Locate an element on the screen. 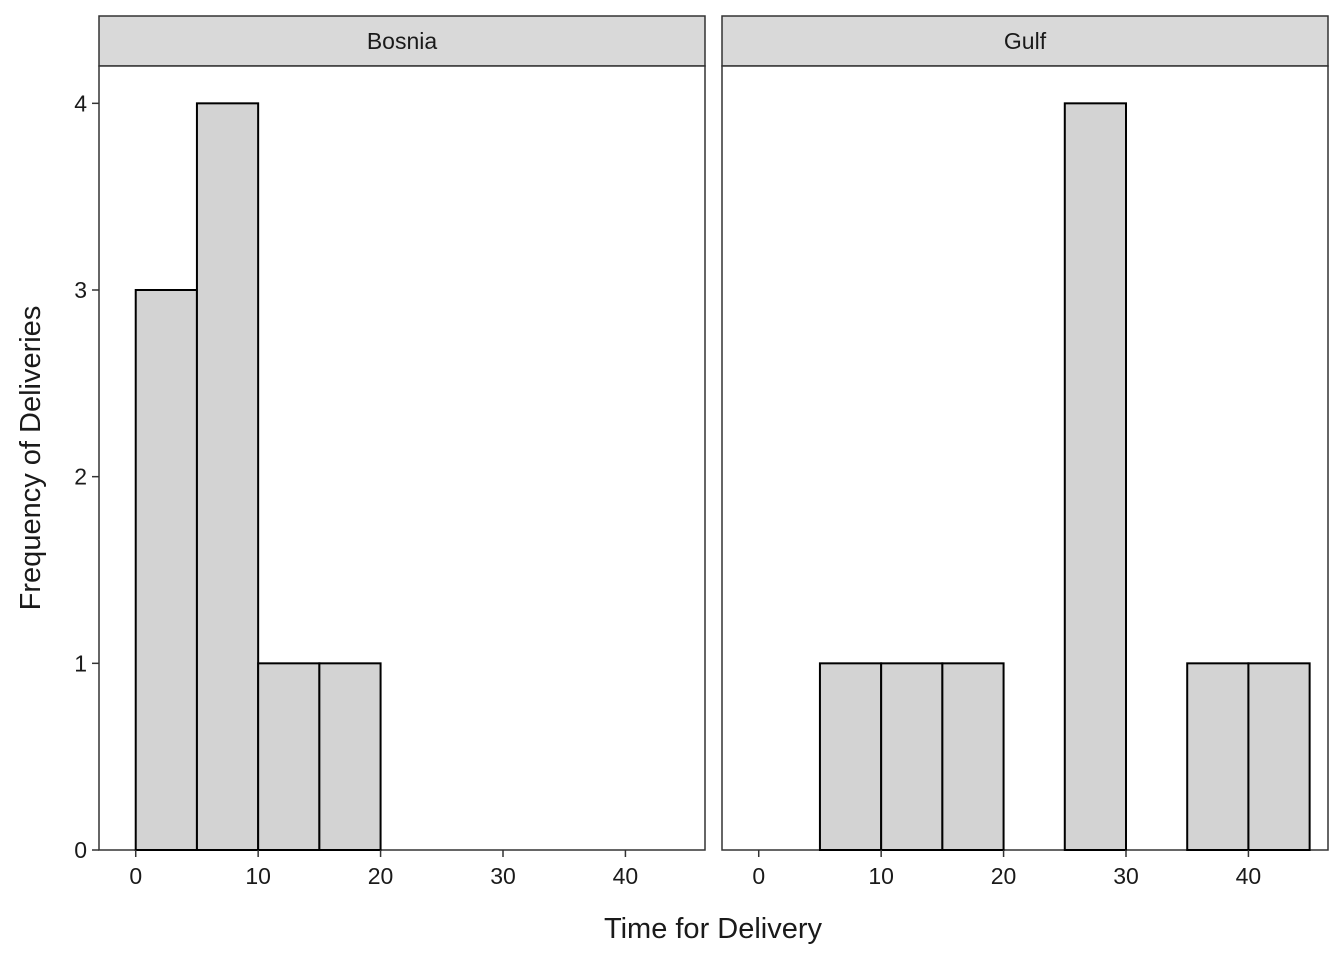  y-tick-label: 1 is located at coordinates (80, 663).